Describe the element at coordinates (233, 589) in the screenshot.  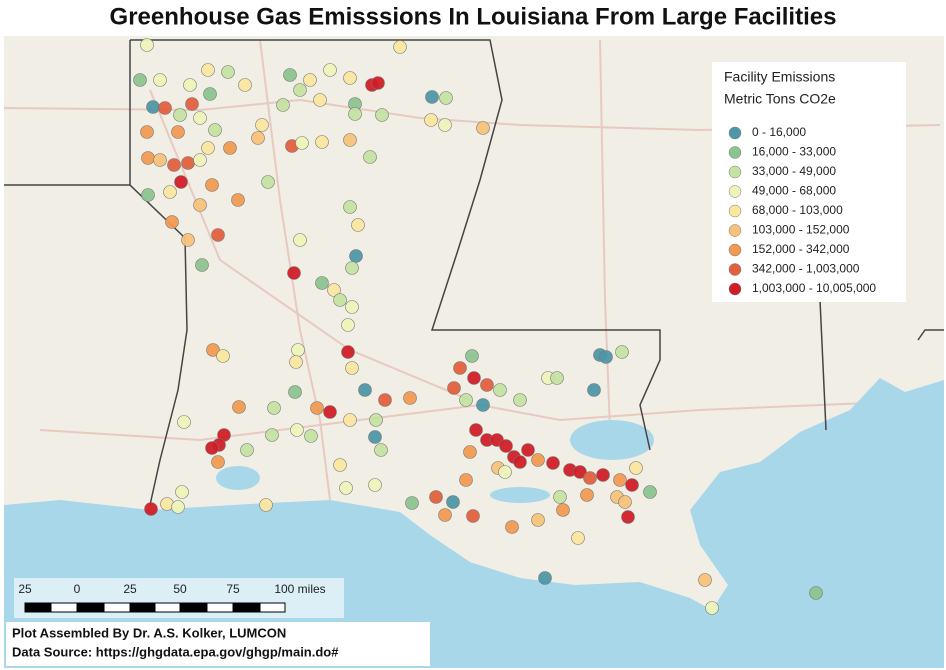
I see `scale-label: 75` at that location.